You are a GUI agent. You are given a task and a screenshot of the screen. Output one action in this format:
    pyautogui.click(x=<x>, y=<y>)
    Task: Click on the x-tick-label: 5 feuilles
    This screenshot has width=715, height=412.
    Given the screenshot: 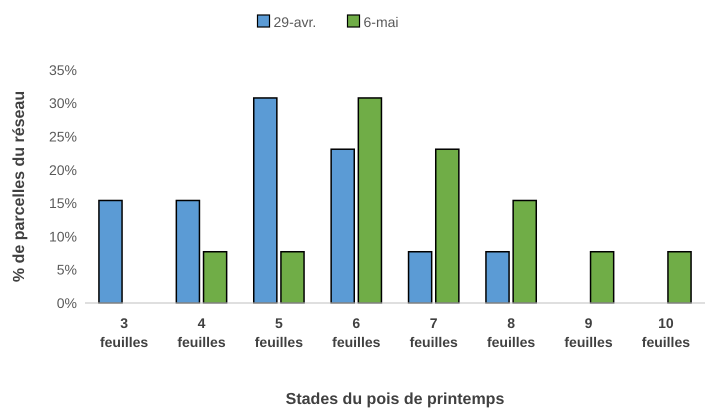 What is the action you would take?
    pyautogui.click(x=279, y=332)
    